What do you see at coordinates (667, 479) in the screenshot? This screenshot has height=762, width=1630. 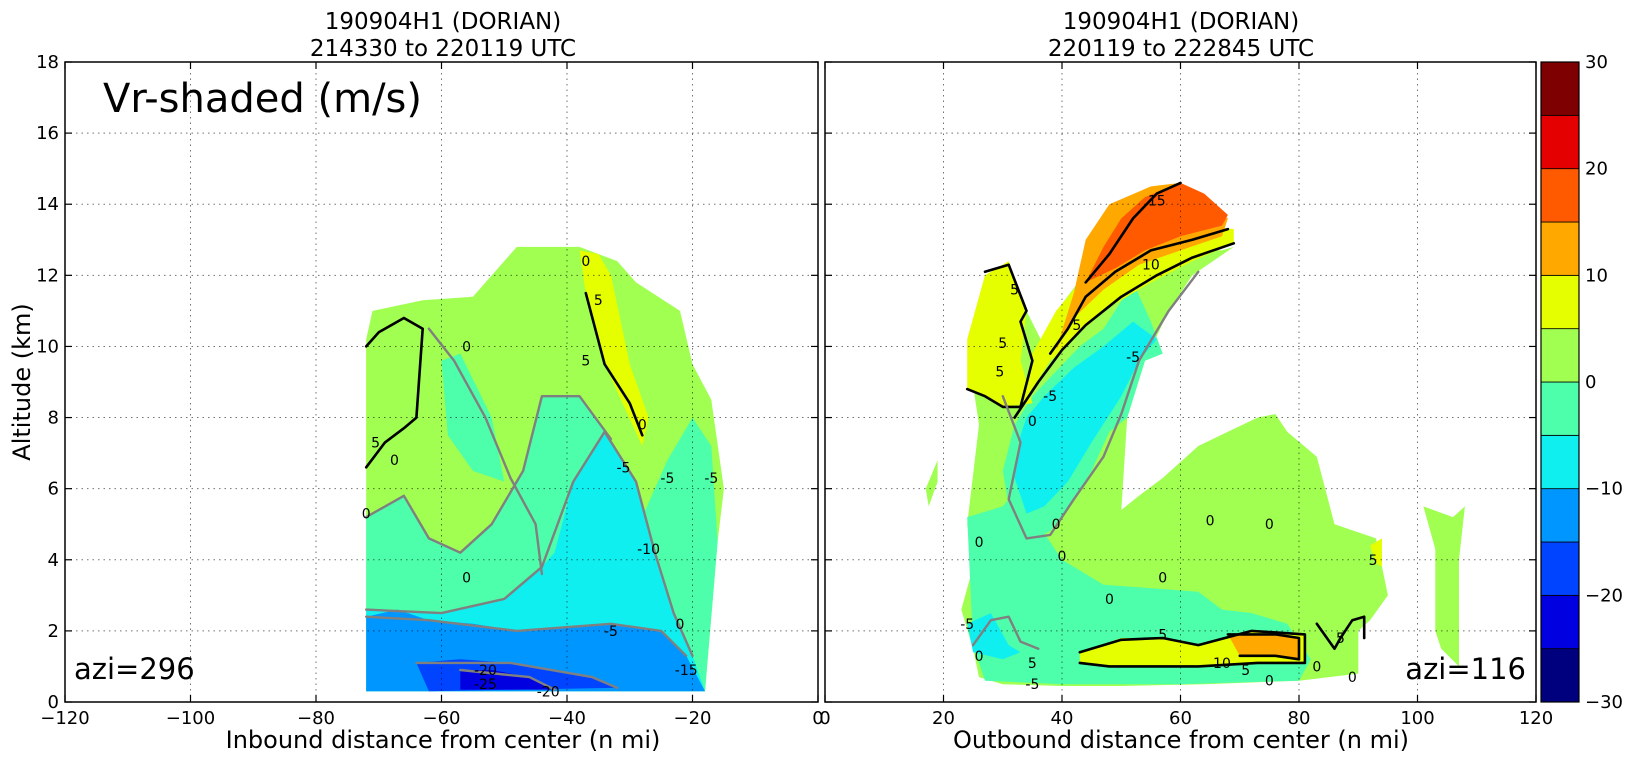 I see `left-contour-label-8: -5` at bounding box center [667, 479].